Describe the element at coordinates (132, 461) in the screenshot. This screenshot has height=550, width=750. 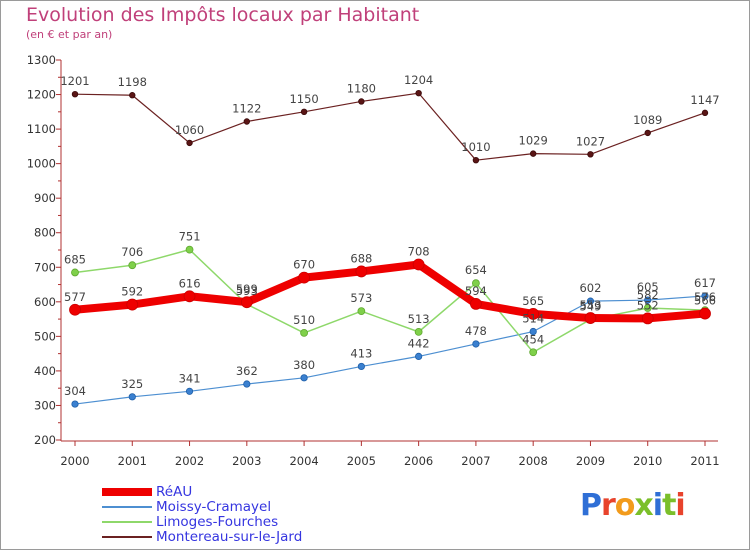
I see `x-tick-label: 2001` at that location.